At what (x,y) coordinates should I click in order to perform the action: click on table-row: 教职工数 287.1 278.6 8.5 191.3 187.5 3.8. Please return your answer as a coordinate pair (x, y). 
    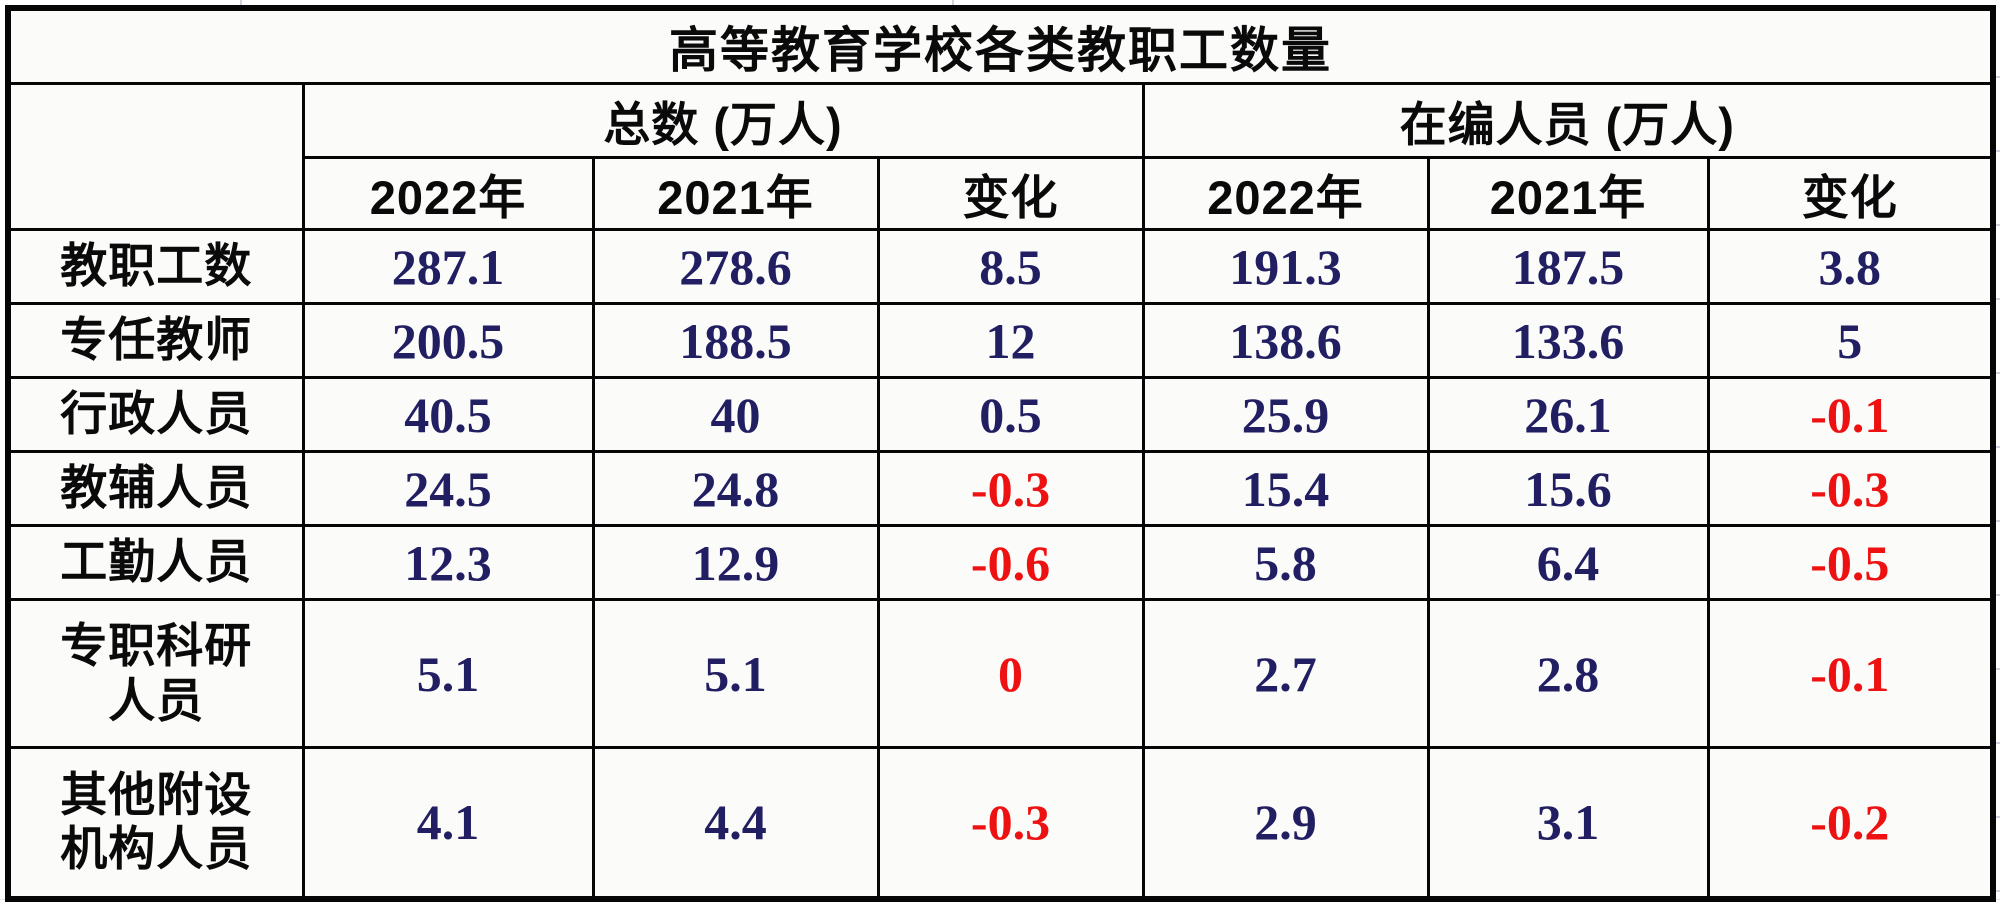
    Looking at the image, I should click on (1000, 266).